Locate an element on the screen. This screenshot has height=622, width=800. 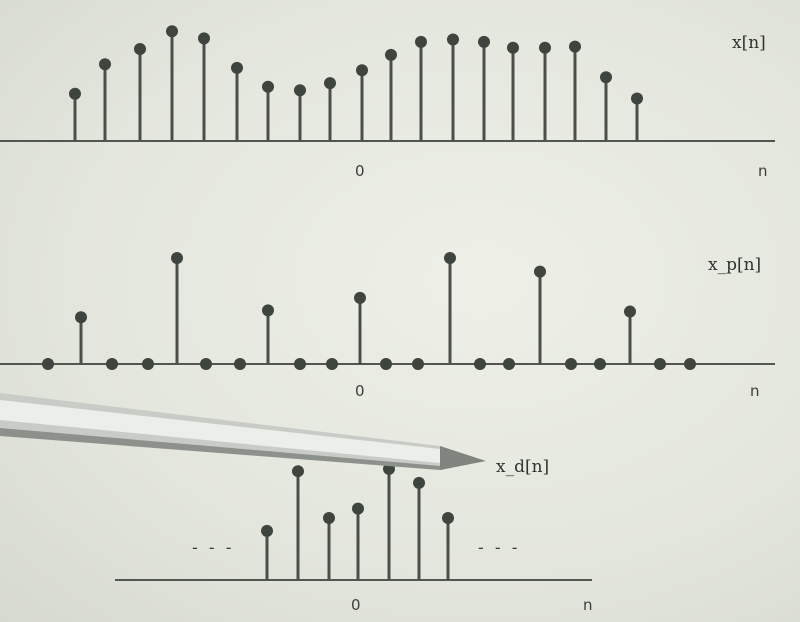
pen-pointer is located at coordinates (243, 431).